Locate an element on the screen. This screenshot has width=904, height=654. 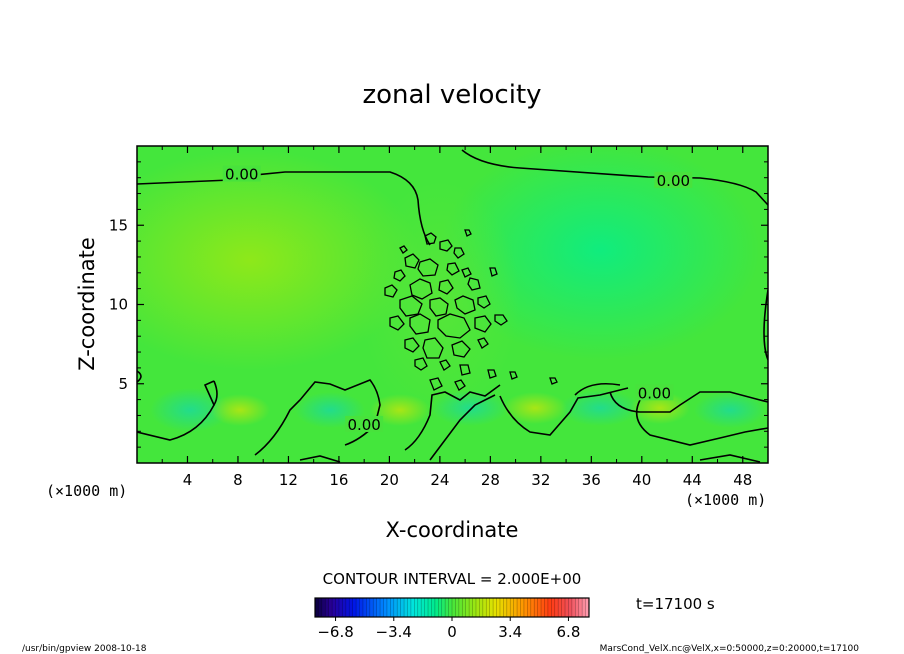
y-axis-label: Z-coordinate is located at coordinates (87, 304).